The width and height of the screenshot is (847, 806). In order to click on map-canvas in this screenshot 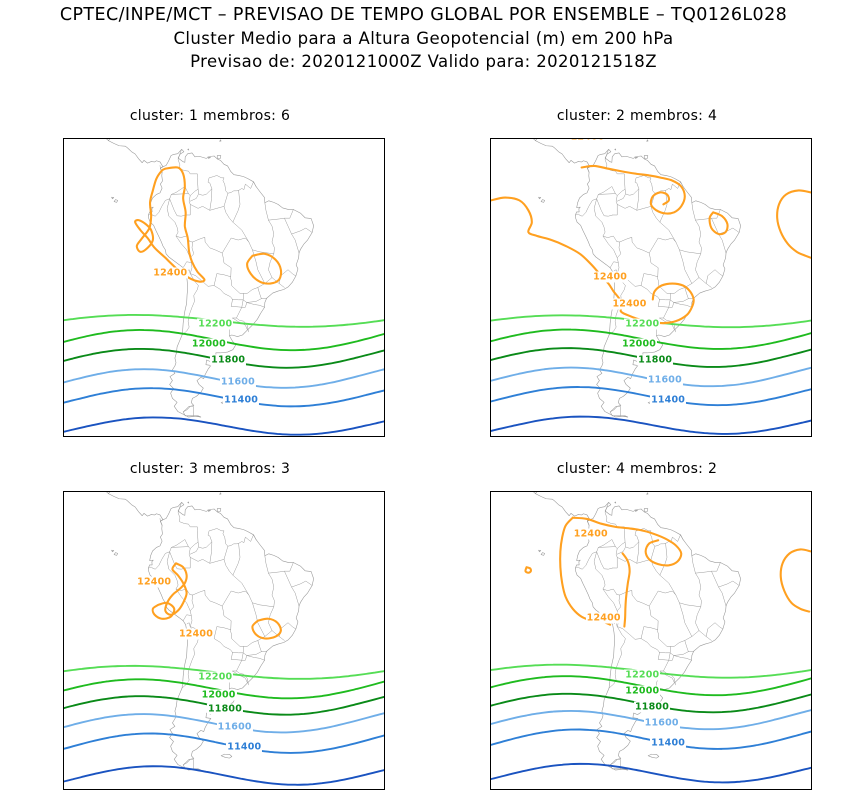, I will do `click(224, 287)`.